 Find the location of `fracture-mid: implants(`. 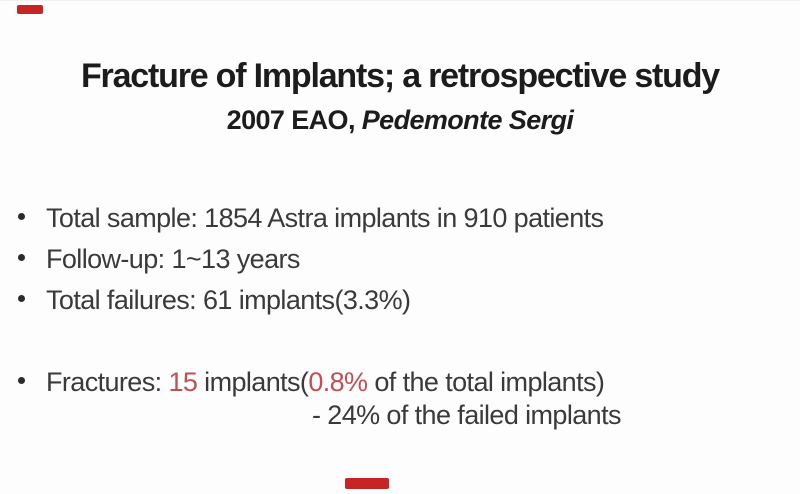

fracture-mid: implants( is located at coordinates (253, 382).